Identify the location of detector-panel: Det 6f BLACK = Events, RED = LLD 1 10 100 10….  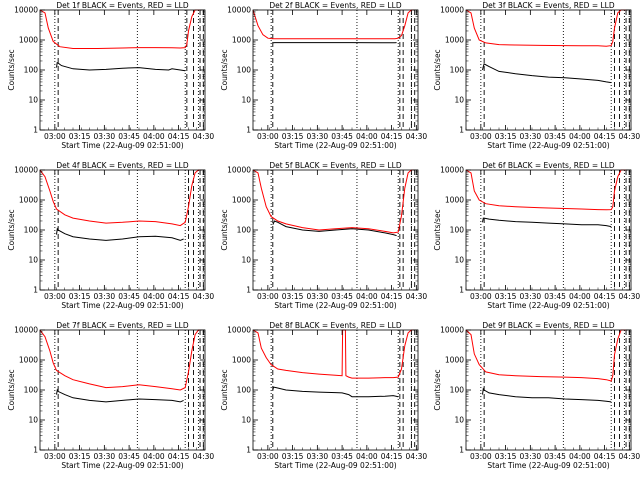
(533, 240).